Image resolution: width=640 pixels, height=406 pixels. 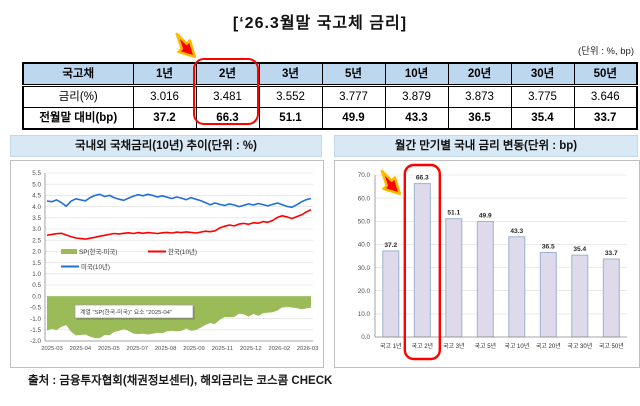 What do you see at coordinates (364, 198) in the screenshot?
I see `svg-text: 60.0` at bounding box center [364, 198].